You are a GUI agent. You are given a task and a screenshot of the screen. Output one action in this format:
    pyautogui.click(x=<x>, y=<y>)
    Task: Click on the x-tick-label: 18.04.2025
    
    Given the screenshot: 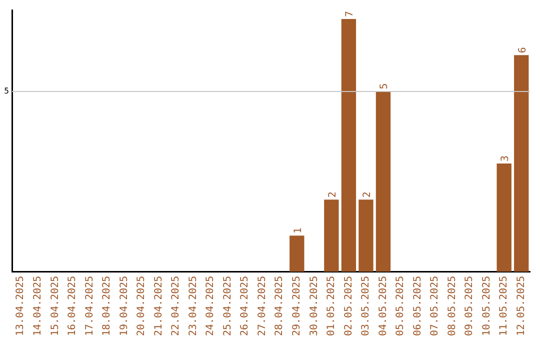 What is the action you would take?
    pyautogui.click(x=107, y=306)
    